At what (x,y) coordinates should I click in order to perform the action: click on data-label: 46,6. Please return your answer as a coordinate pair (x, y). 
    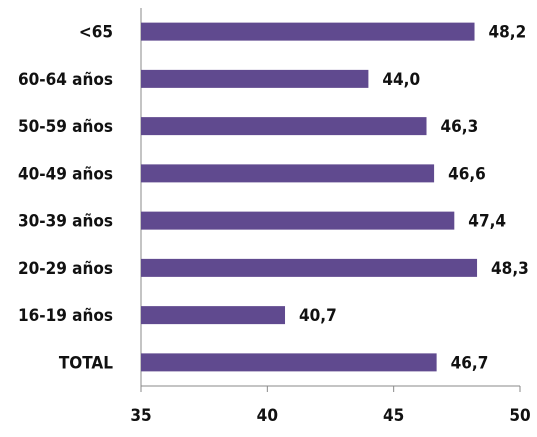
    Looking at the image, I should click on (467, 174).